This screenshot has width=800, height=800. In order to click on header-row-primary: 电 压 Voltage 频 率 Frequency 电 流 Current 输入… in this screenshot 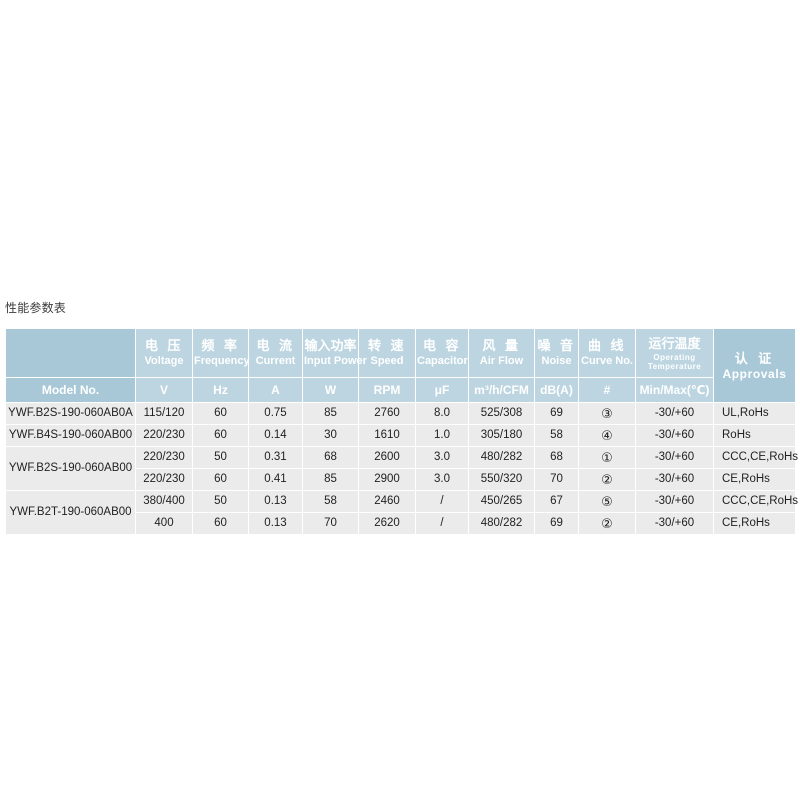, I will do `click(400, 365)`.